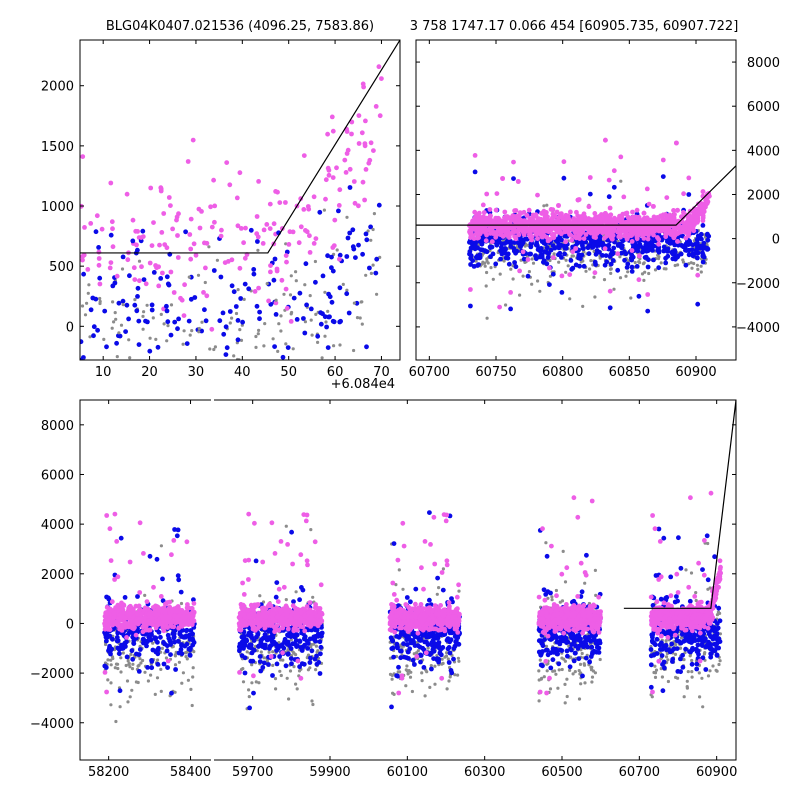 This screenshot has width=800, height=800. I want to click on y-tick-label: −2000, so click(758, 284).